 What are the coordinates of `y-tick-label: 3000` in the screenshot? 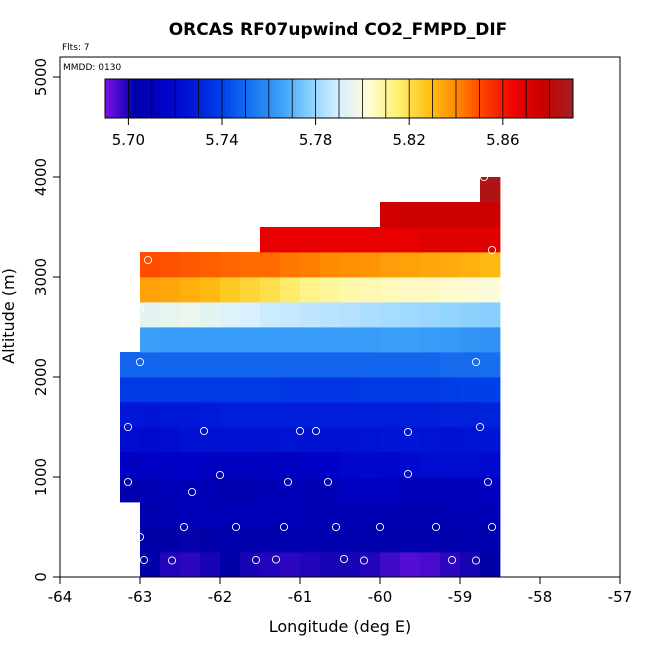 It's located at (41, 277).